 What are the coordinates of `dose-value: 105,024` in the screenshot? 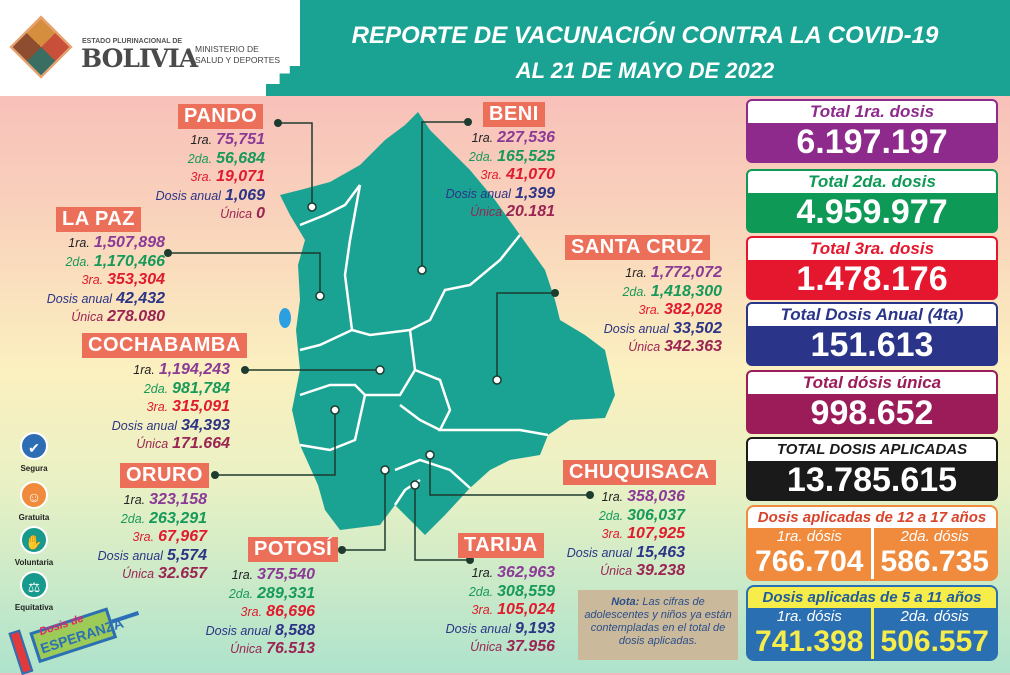 It's located at (526, 609).